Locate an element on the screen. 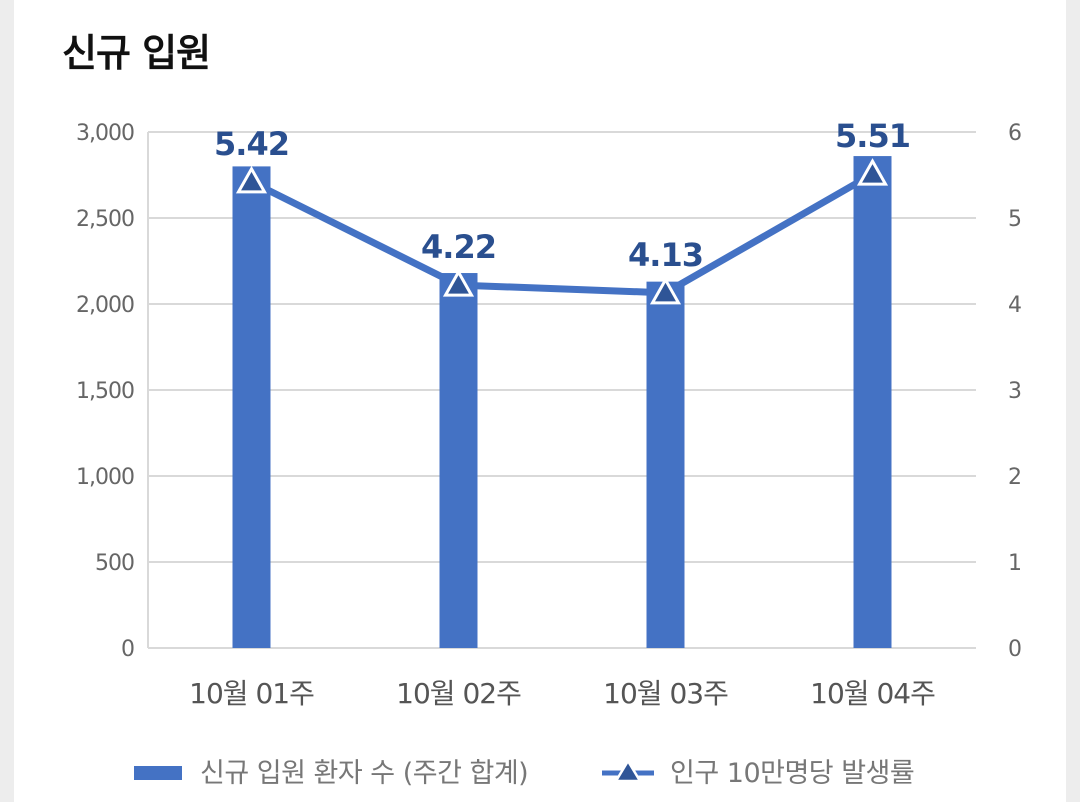 Image resolution: width=1080 pixels, height=802 pixels. left-axis-ticks: 0 500 1,000 1,500 2,000 2,500 3,000 is located at coordinates (105, 391).